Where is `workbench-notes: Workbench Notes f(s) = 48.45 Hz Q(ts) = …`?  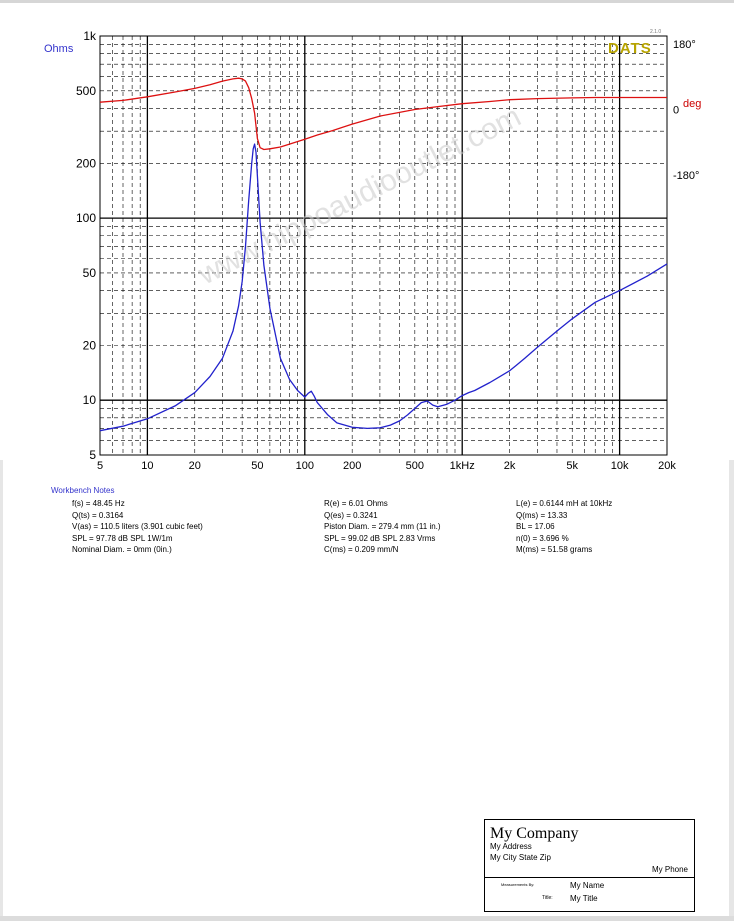
workbench-notes: Workbench Notes f(s) = 48.45 Hz Q(ts) = … is located at coordinates (371, 522).